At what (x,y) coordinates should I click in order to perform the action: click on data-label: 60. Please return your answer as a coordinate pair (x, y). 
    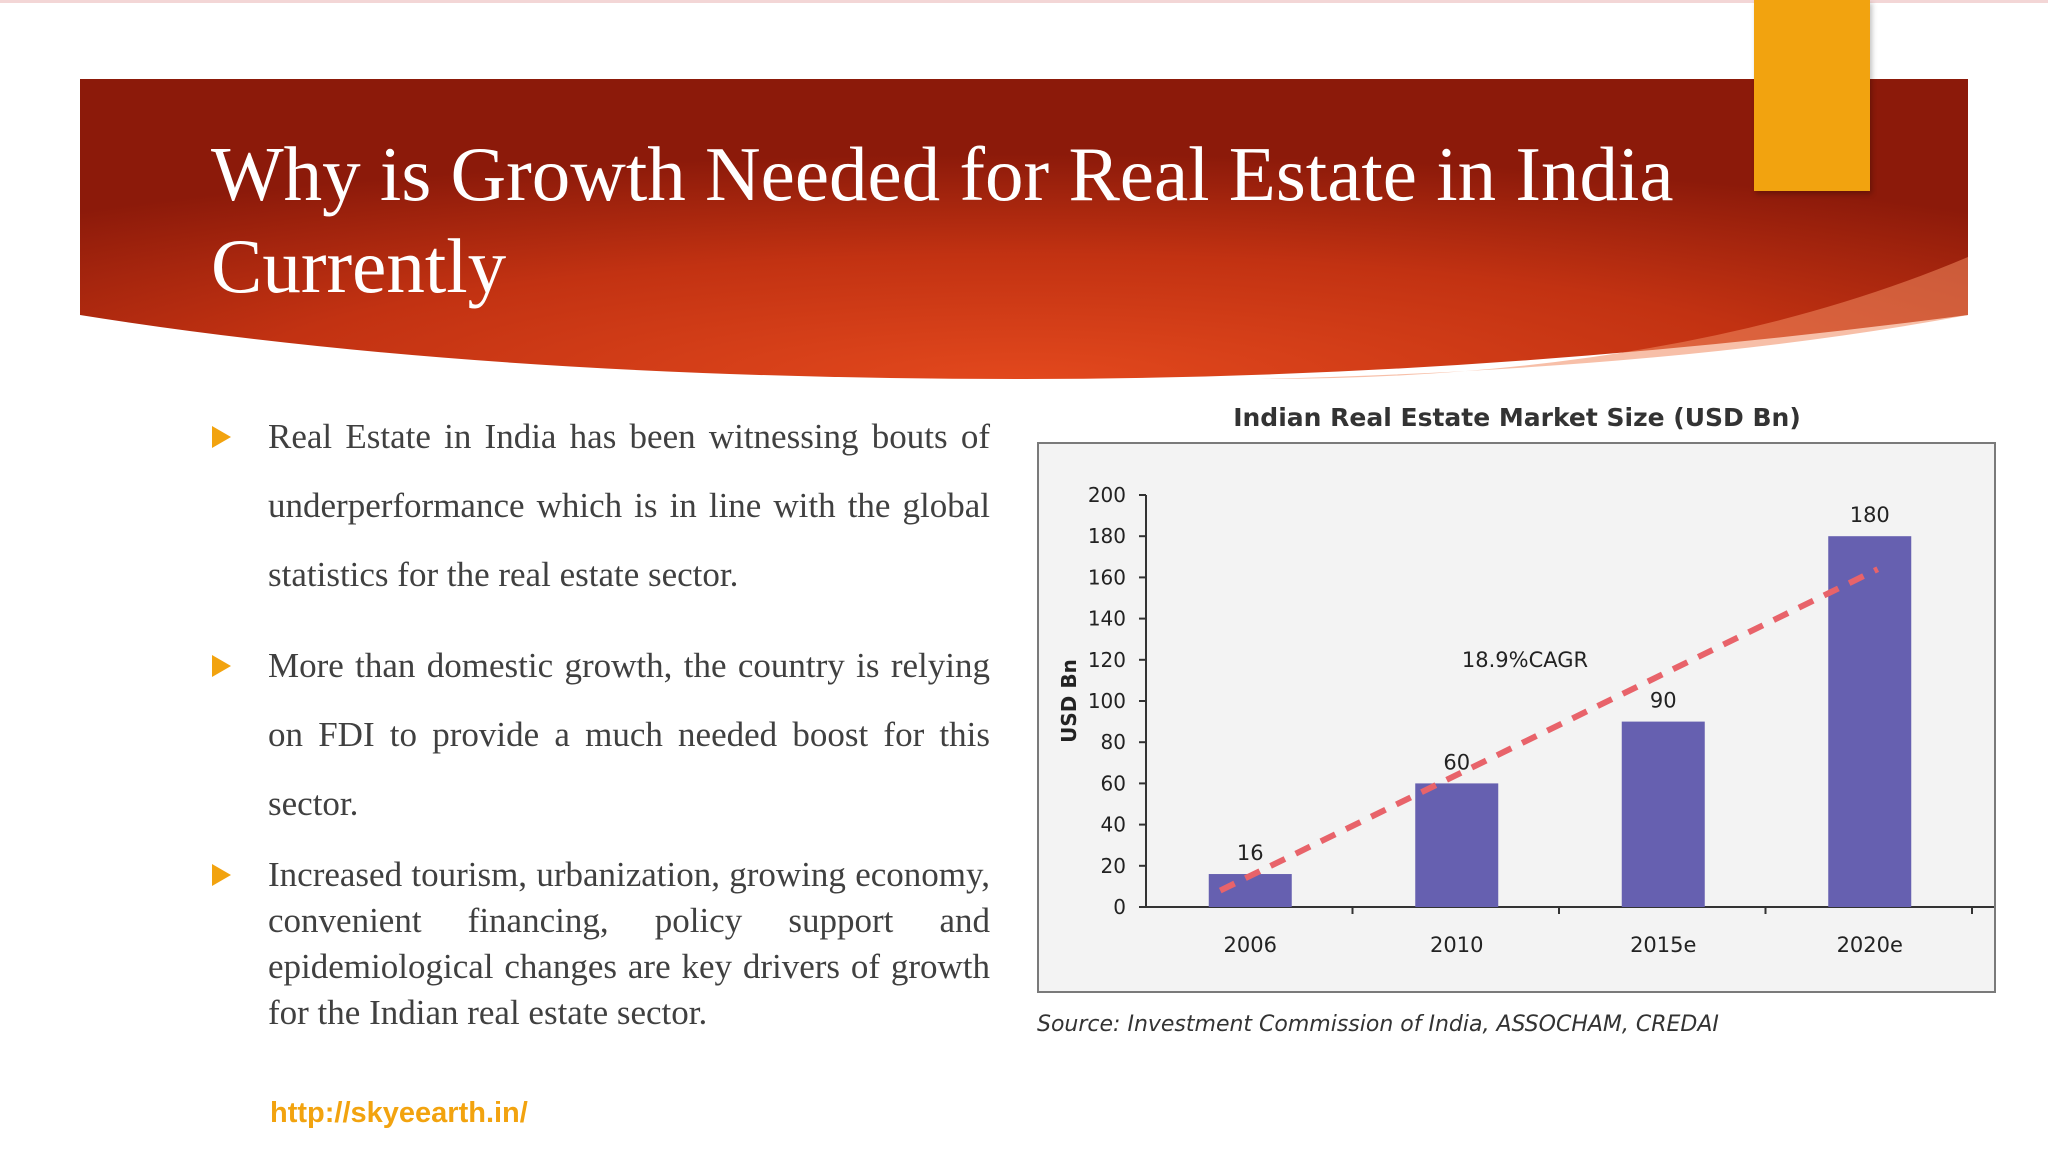
    Looking at the image, I should click on (1456, 762).